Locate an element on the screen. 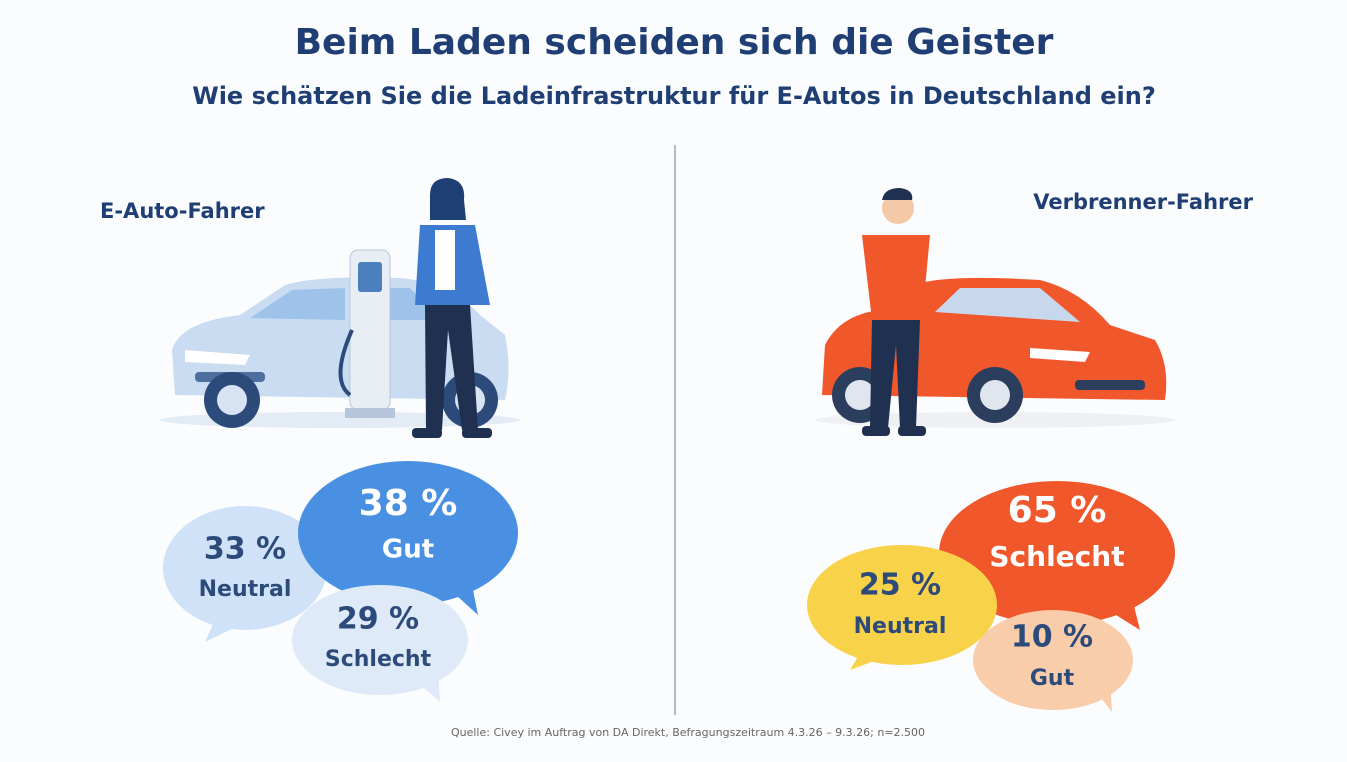 The width and height of the screenshot is (1347, 762). bubble: 33 % Neutral is located at coordinates (245, 574).